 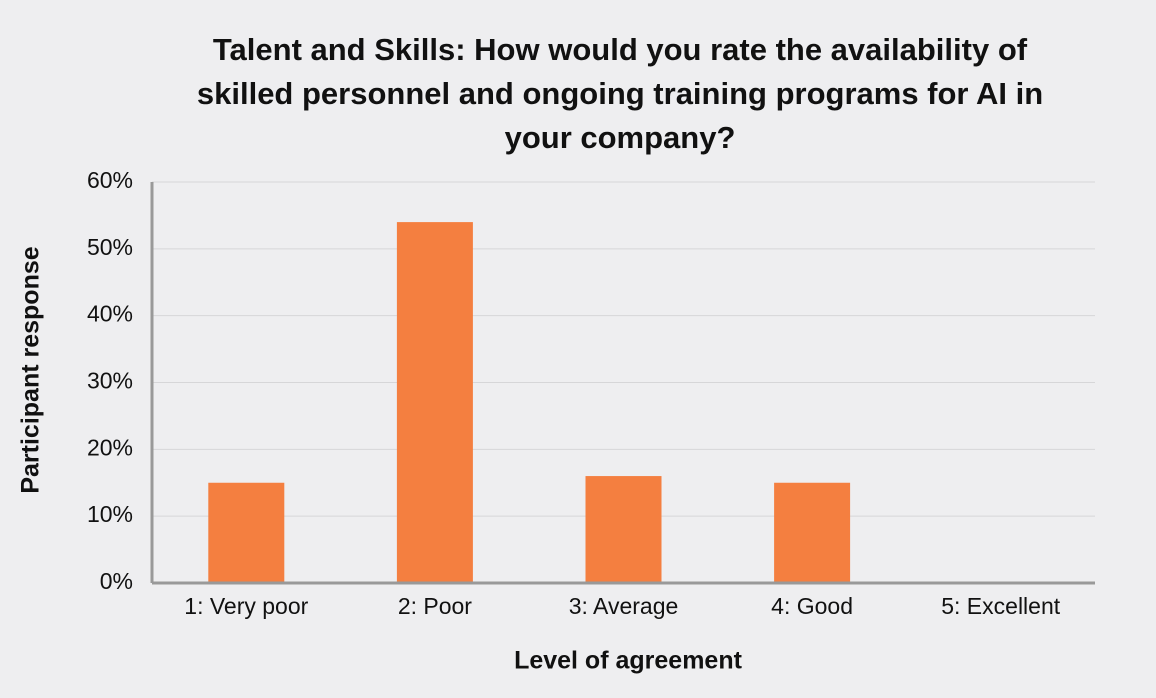 I want to click on x-tick-label: 4: Good, so click(x=812, y=606).